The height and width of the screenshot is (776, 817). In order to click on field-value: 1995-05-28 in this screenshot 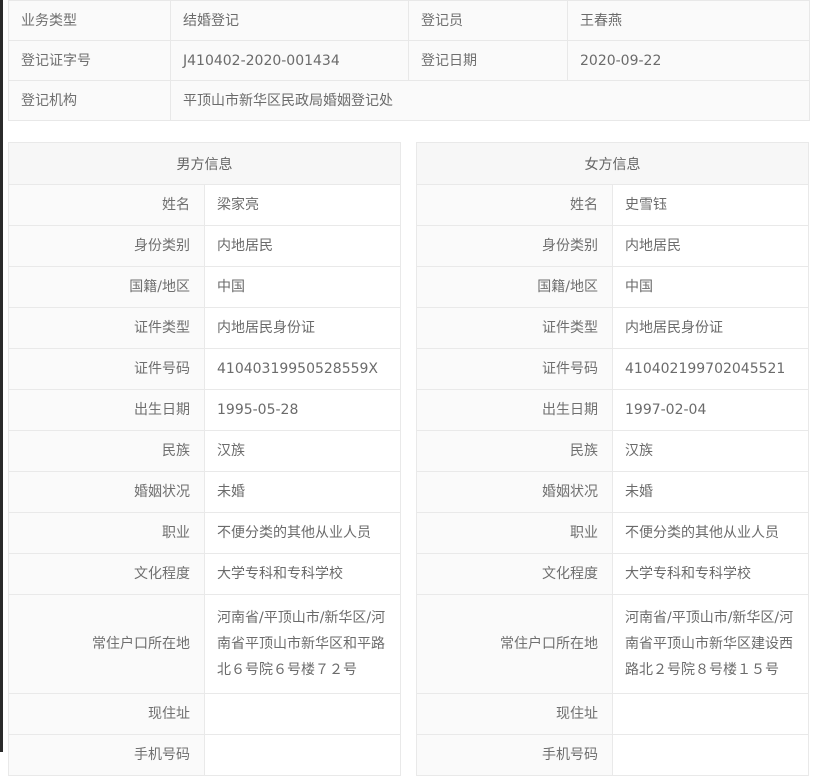, I will do `click(302, 410)`.